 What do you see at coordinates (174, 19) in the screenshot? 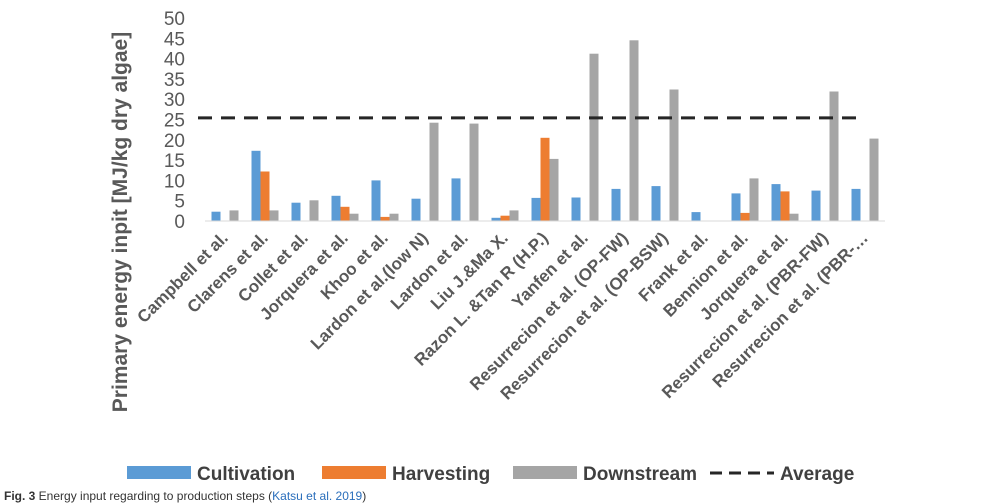
I see `y-tick-label: 50` at bounding box center [174, 19].